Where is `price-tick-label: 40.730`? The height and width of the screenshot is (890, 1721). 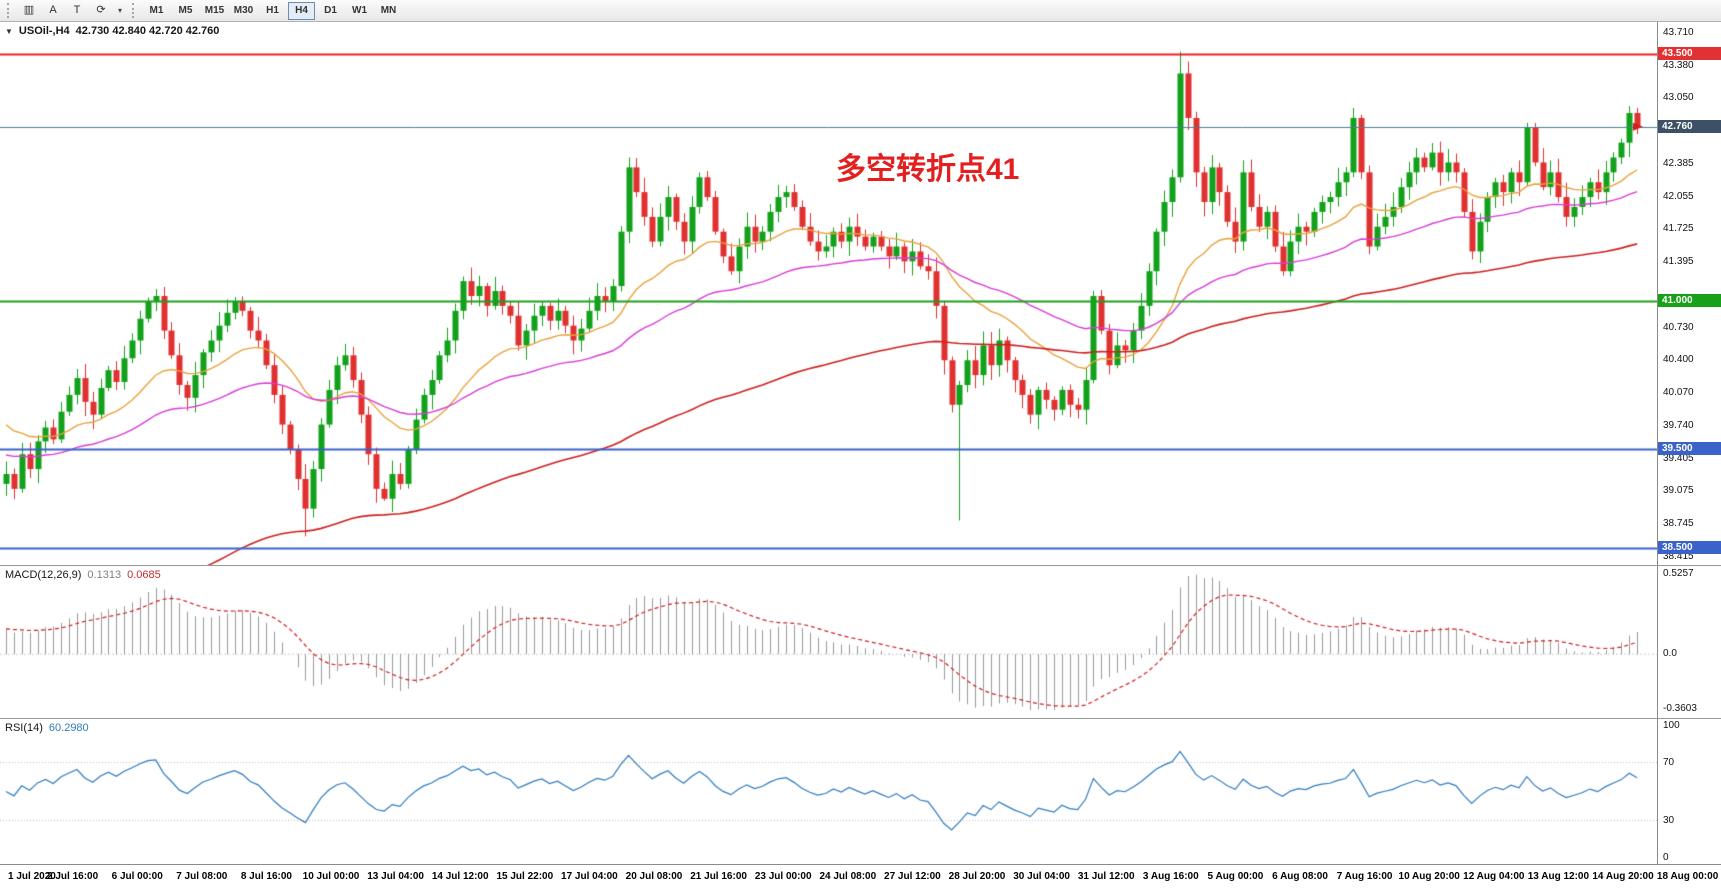
price-tick-label: 40.730 is located at coordinates (1678, 327).